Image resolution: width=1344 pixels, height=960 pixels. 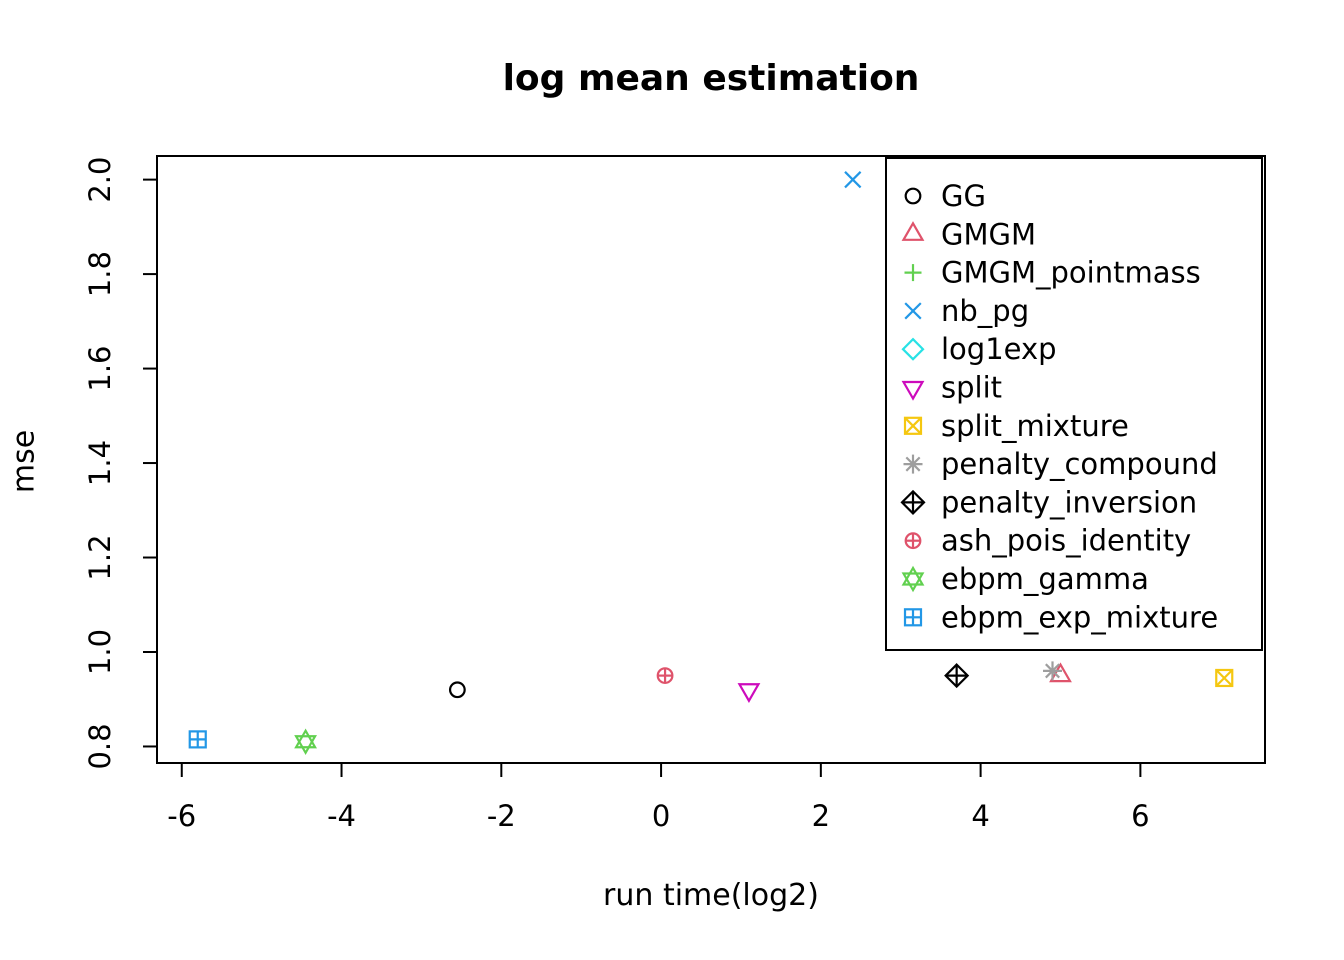 What do you see at coordinates (1053, 671) in the screenshot?
I see `data-point-penalty_compound` at bounding box center [1053, 671].